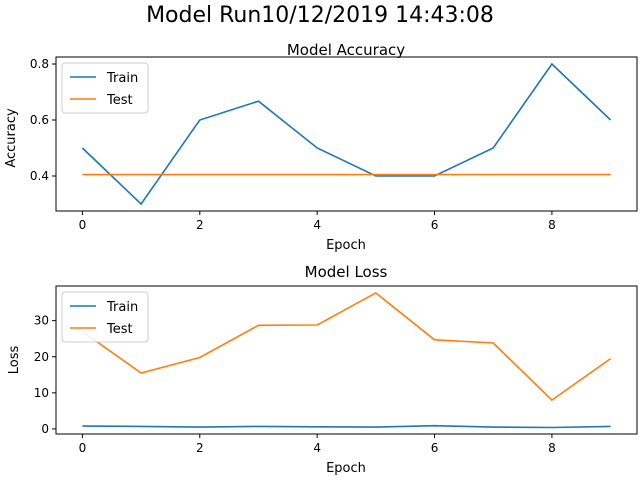 The width and height of the screenshot is (640, 480). What do you see at coordinates (119, 329) in the screenshot?
I see `loss-legend-label: Test` at bounding box center [119, 329].